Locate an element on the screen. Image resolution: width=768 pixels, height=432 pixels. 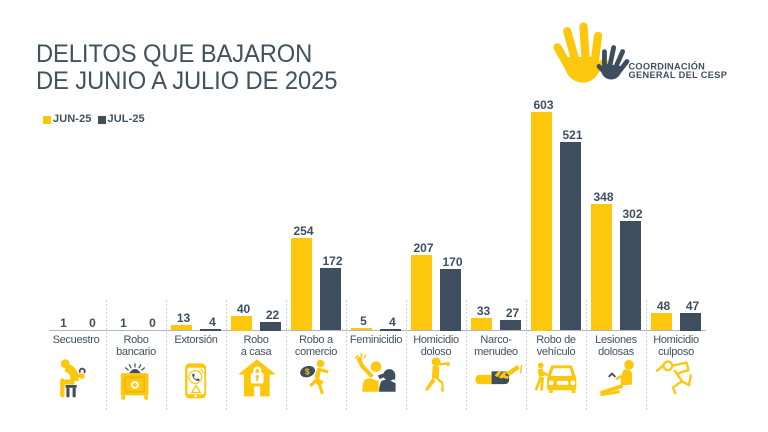
svg-text: GENERAL DEL CESP is located at coordinates (678, 75).